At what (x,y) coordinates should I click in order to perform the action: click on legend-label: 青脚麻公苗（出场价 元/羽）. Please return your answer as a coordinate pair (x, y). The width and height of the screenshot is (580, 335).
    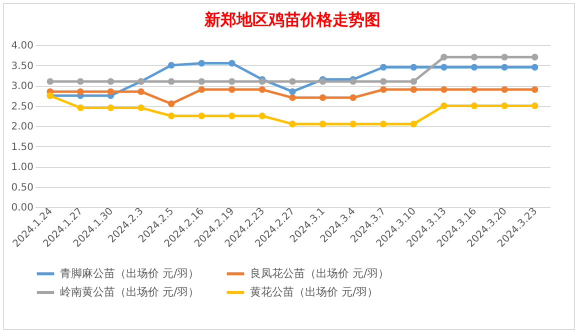
    Looking at the image, I should click on (130, 273).